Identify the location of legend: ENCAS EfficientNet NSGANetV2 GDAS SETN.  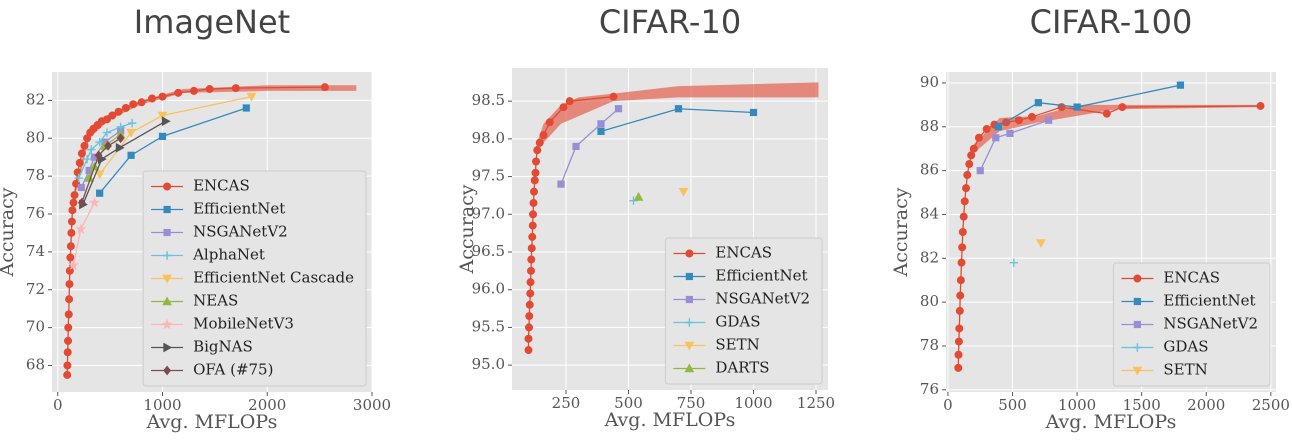
(1191, 324).